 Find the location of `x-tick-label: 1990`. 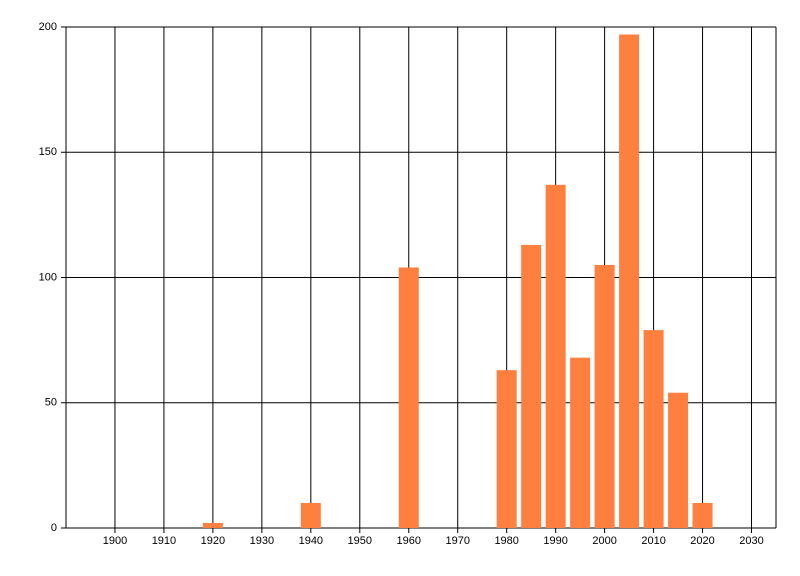

x-tick-label: 1990 is located at coordinates (555, 541).